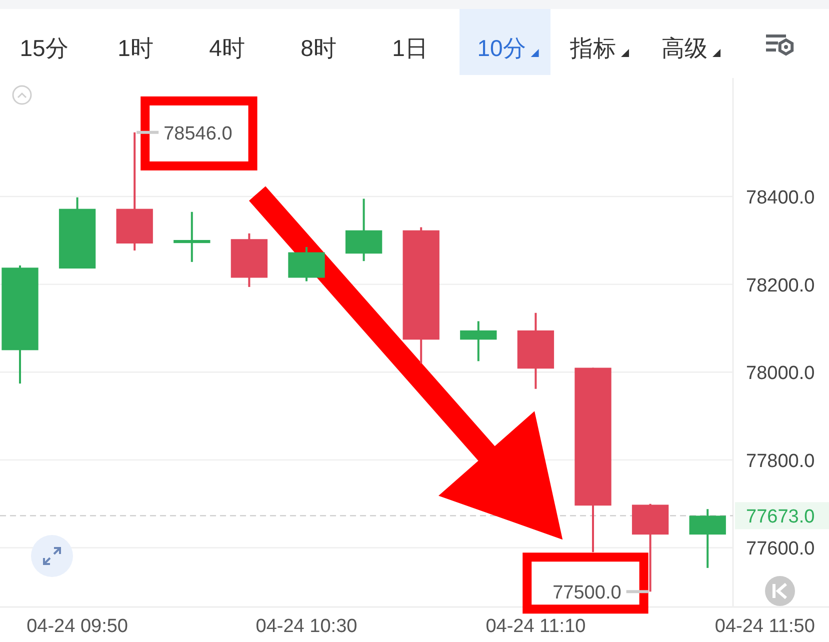  Describe the element at coordinates (227, 48) in the screenshot. I see `tab-label: 4时` at that location.